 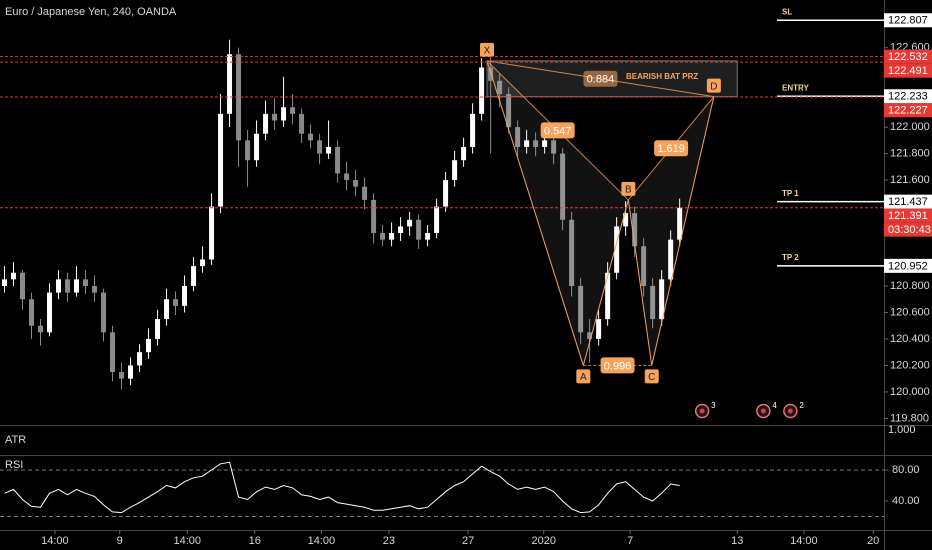 What do you see at coordinates (906, 470) in the screenshot?
I see `rsi-tick-label: 80.00` at bounding box center [906, 470].